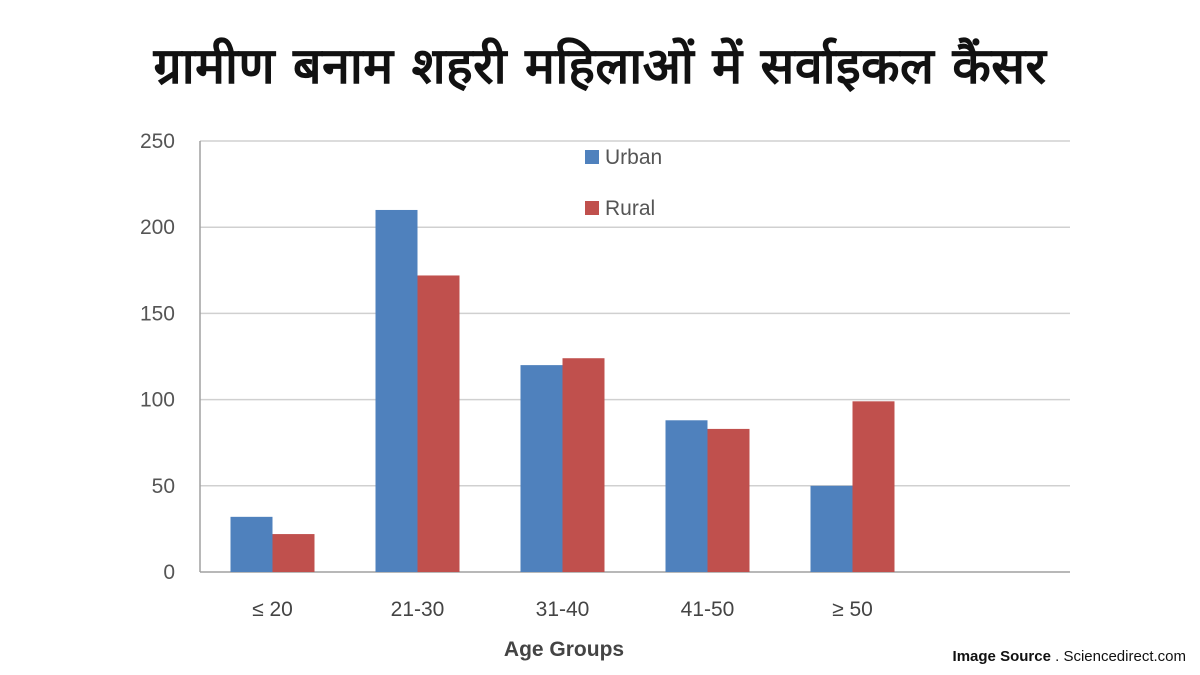 This screenshot has height=675, width=1200. I want to click on legend: Urban Rural, so click(623, 183).